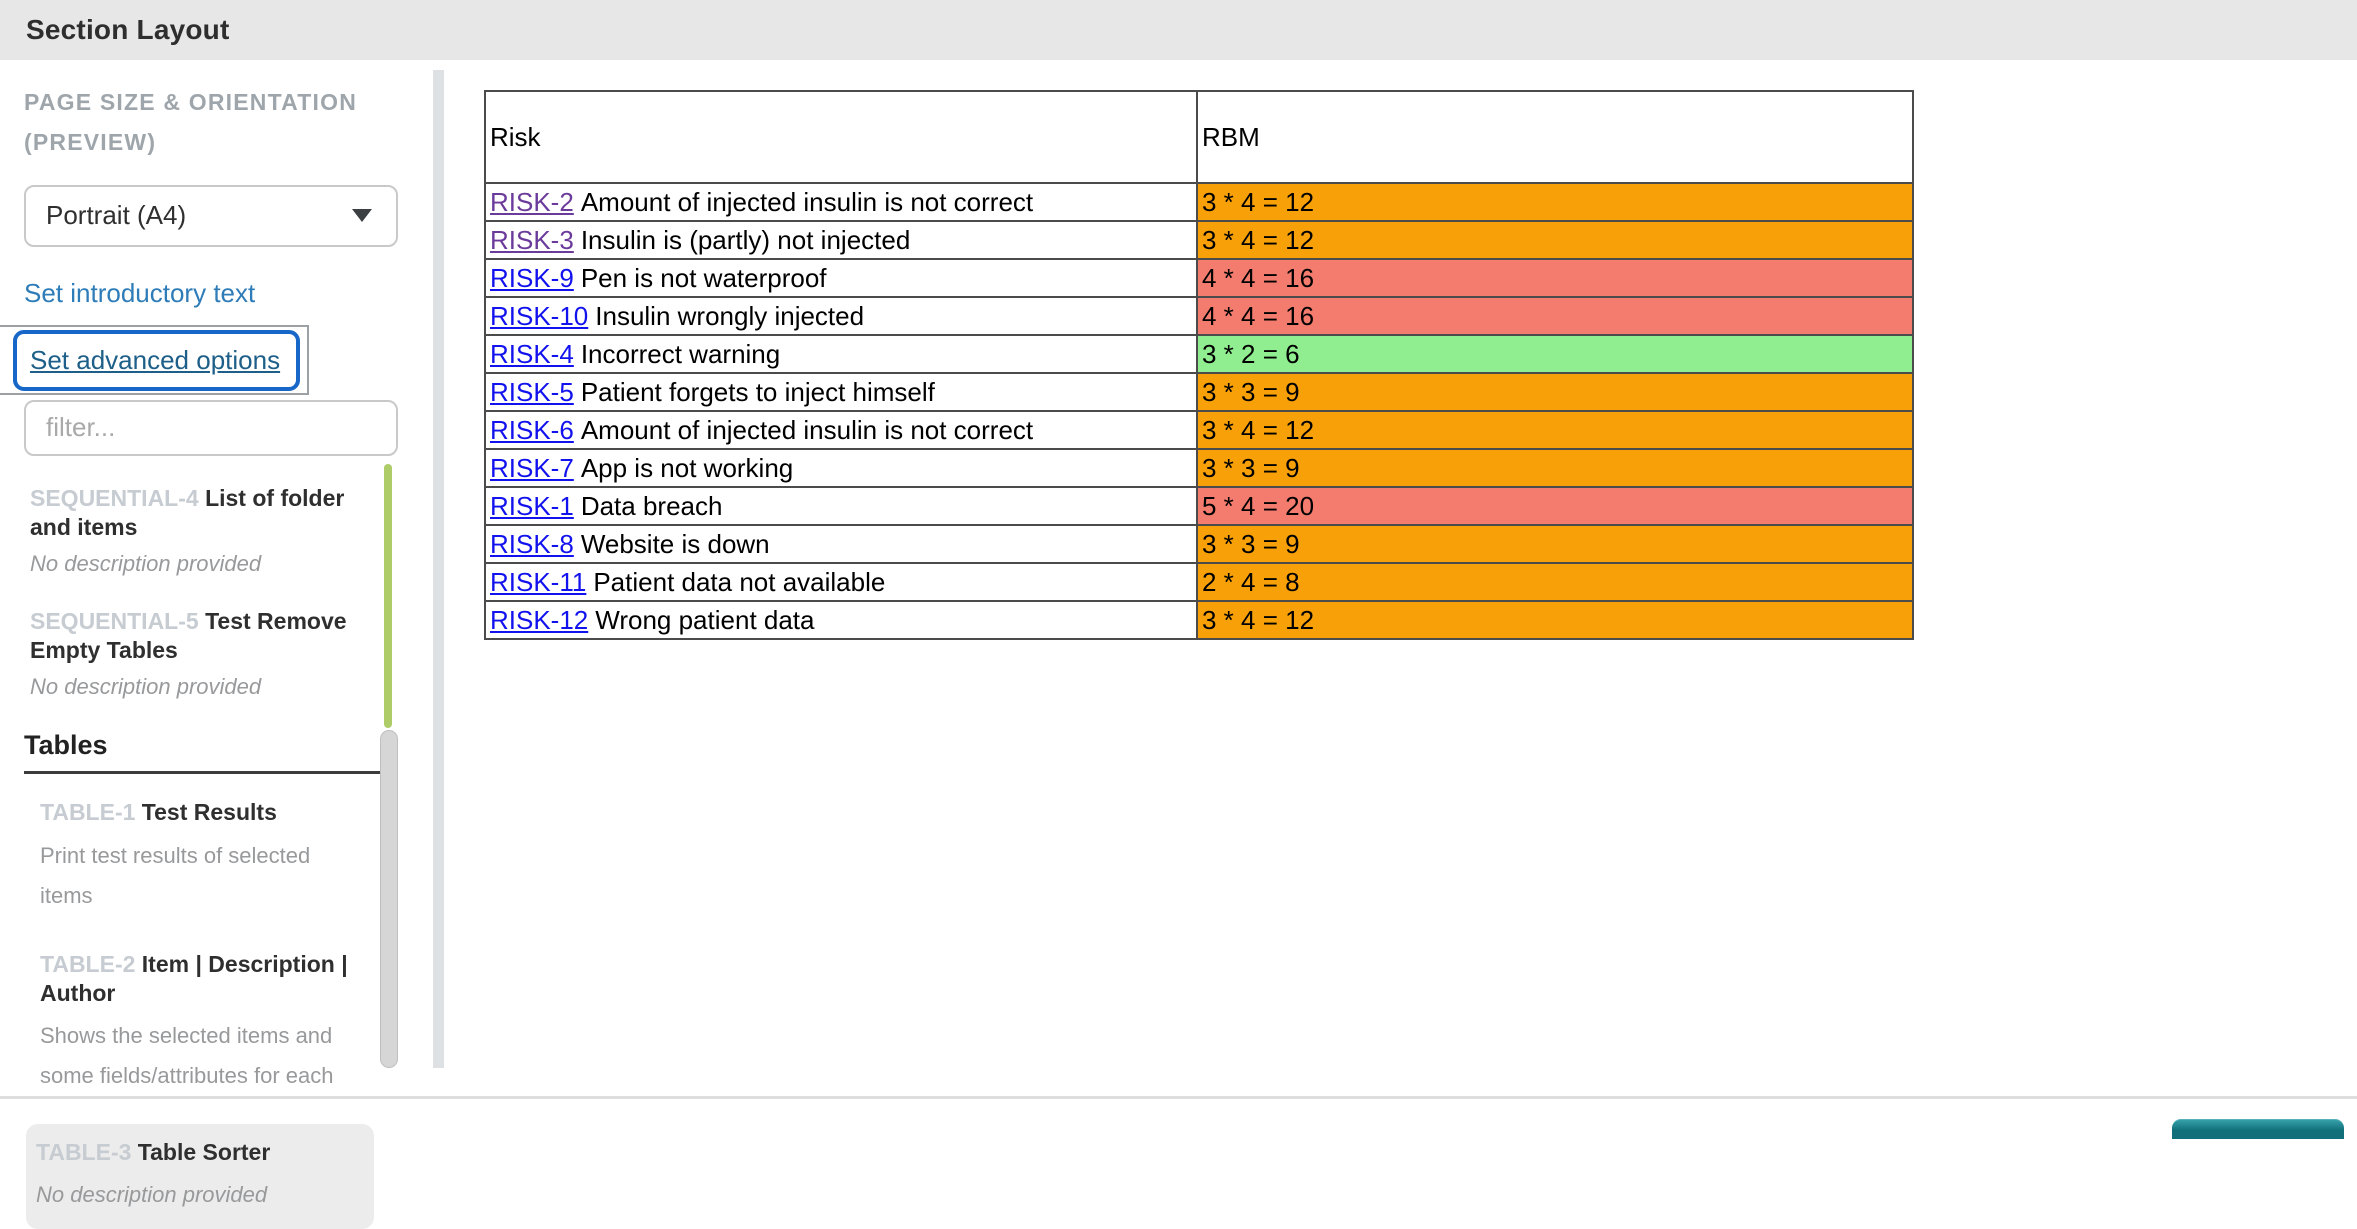 The image size is (2357, 1229). Describe the element at coordinates (438, 569) in the screenshot. I see `sidebar-divider` at that location.